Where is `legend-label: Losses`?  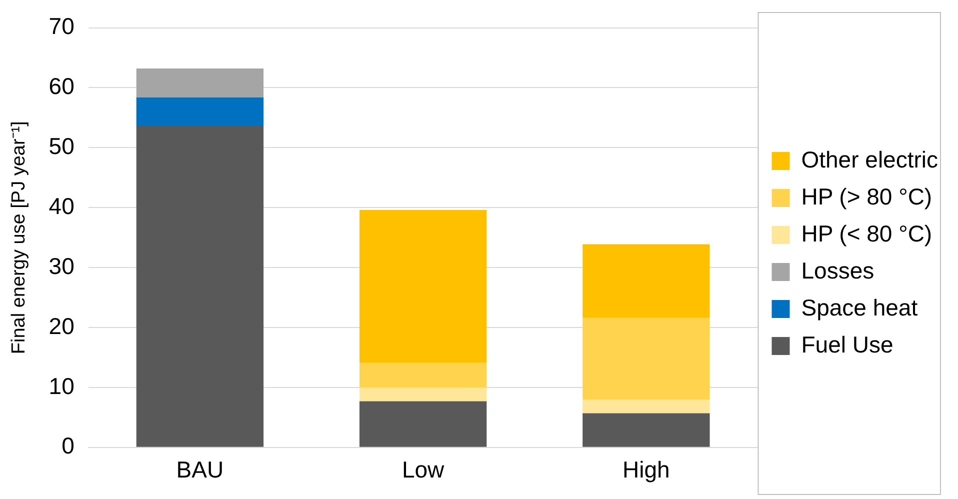 legend-label: Losses is located at coordinates (837, 270).